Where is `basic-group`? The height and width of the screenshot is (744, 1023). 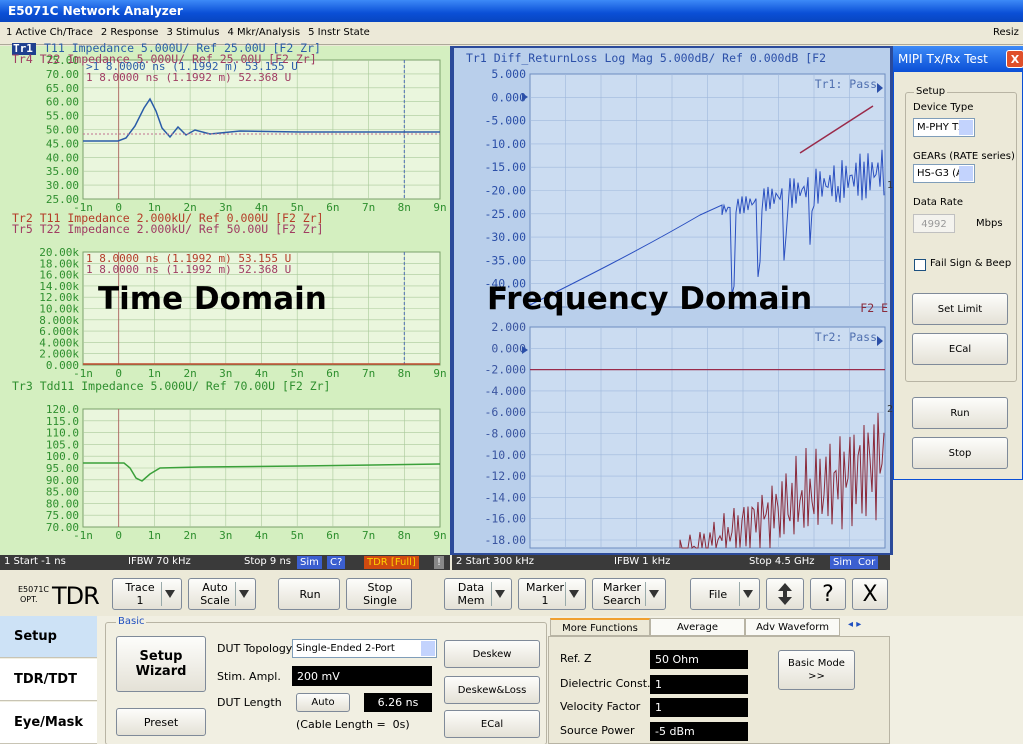
basic-group is located at coordinates (326, 683).